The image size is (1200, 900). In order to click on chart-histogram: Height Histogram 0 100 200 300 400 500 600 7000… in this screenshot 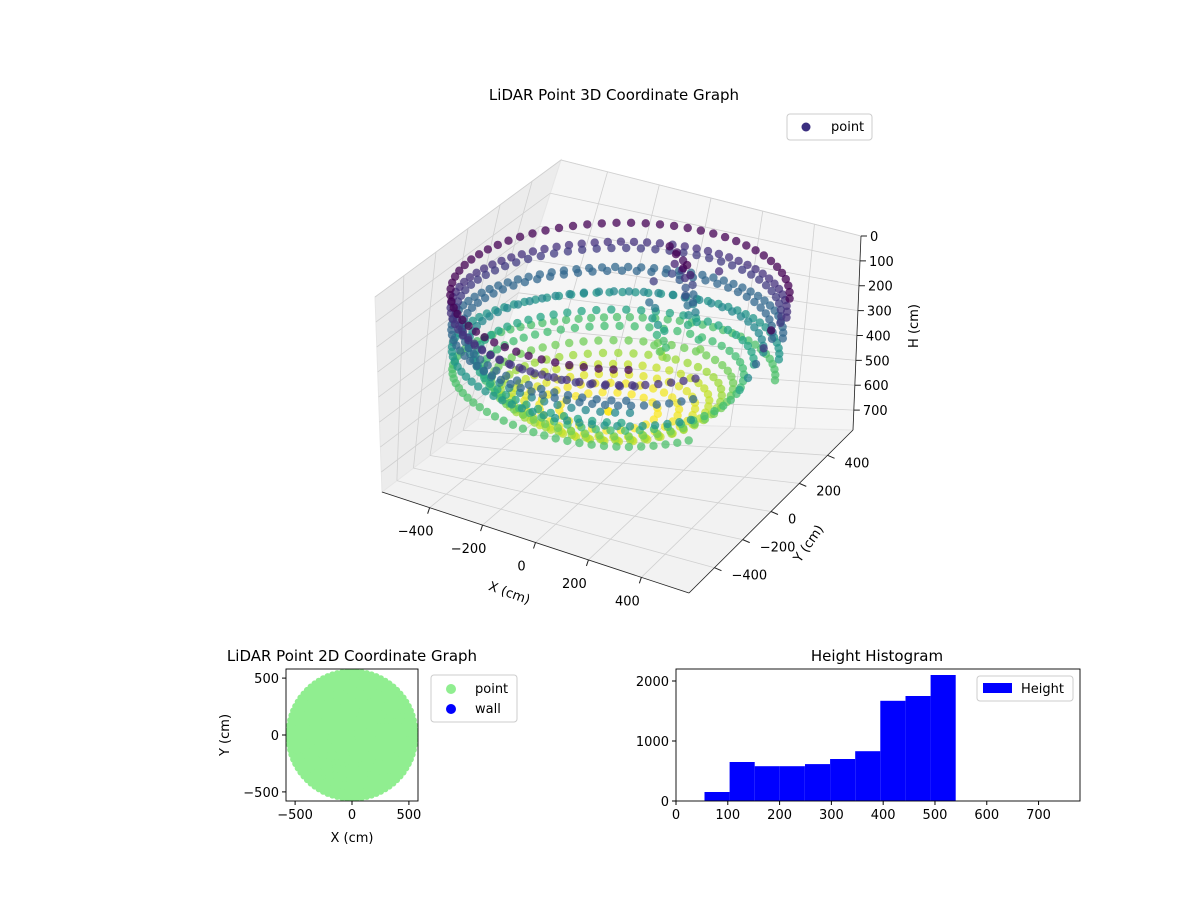, I will do `click(858, 735)`.